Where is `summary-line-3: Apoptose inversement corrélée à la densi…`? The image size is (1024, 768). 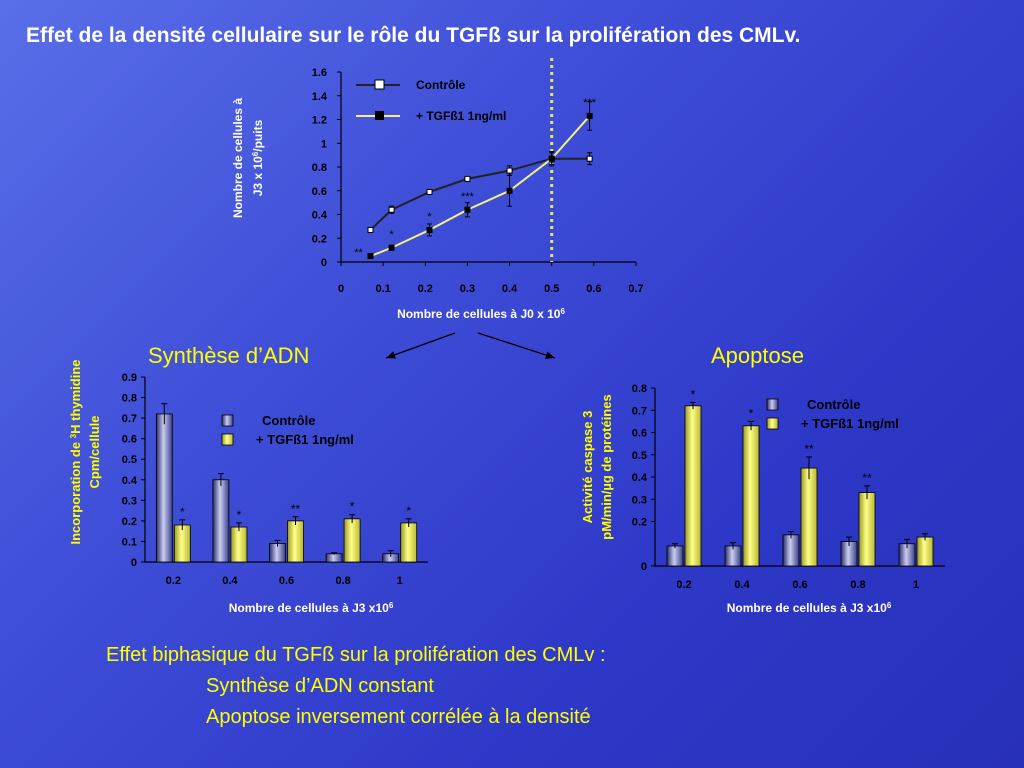 summary-line-3: Apoptose inversement corrélée à la densi… is located at coordinates (398, 717).